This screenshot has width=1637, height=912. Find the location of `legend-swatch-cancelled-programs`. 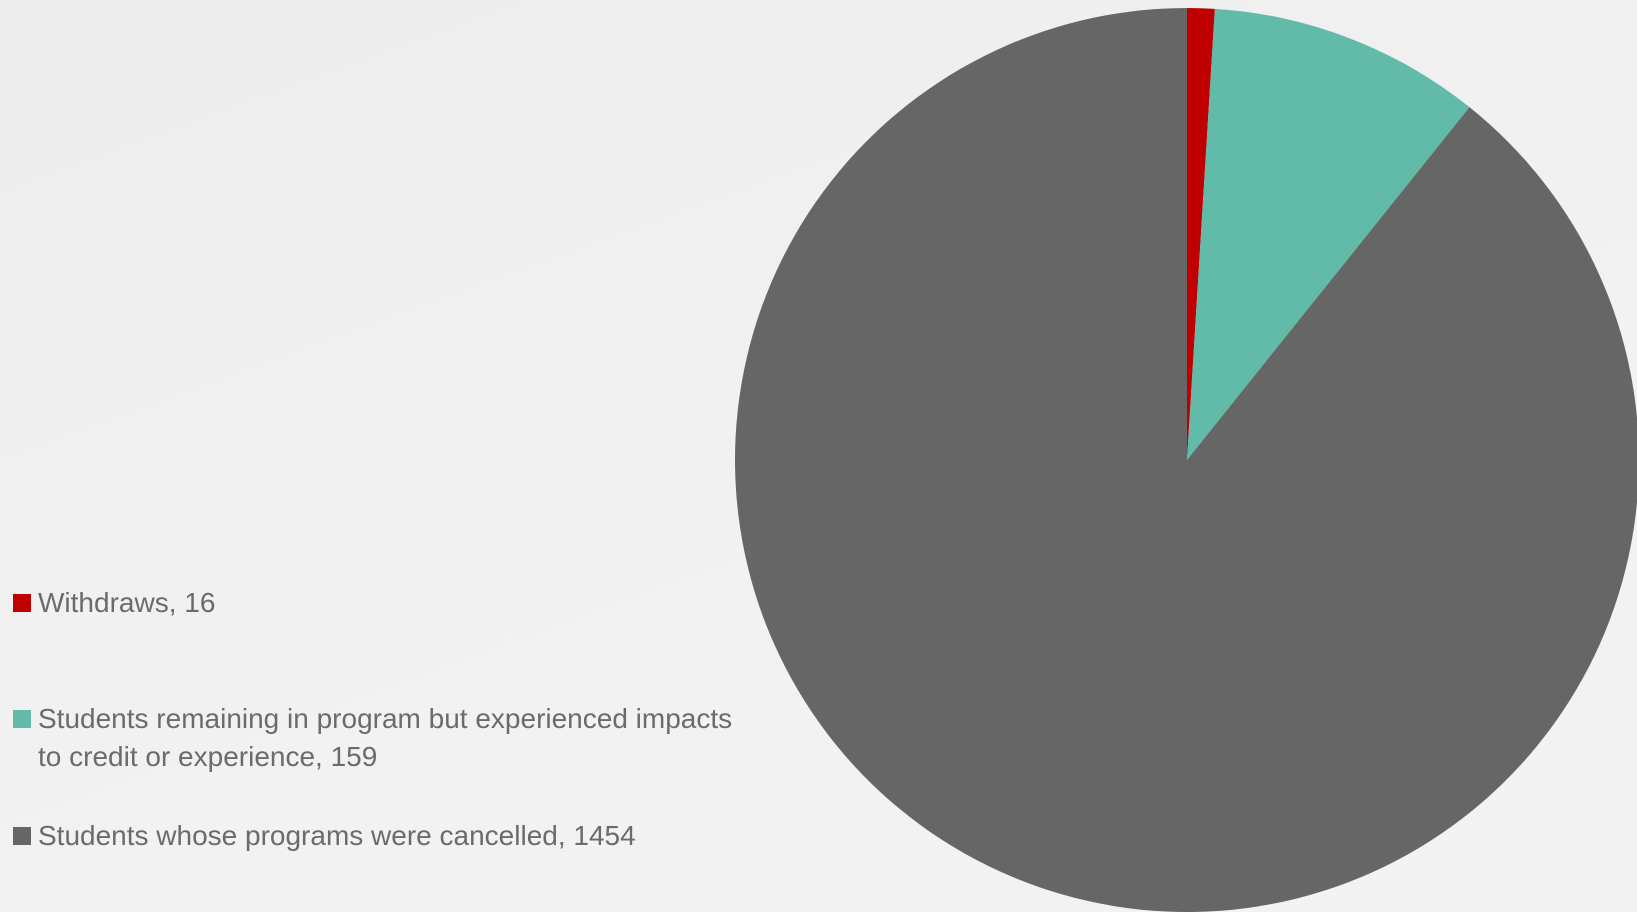

legend-swatch-cancelled-programs is located at coordinates (22, 836).